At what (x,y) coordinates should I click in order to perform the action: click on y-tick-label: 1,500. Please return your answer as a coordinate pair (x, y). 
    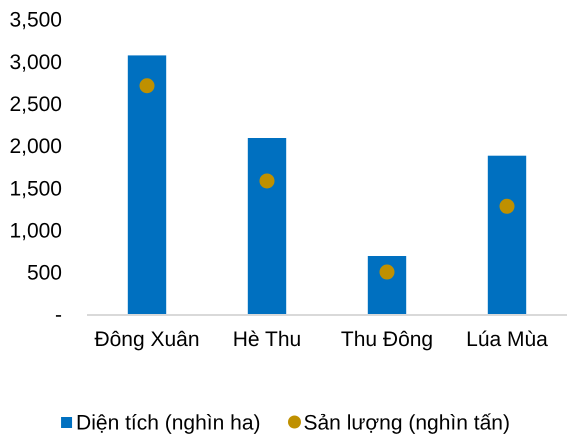
    Looking at the image, I should click on (35, 188).